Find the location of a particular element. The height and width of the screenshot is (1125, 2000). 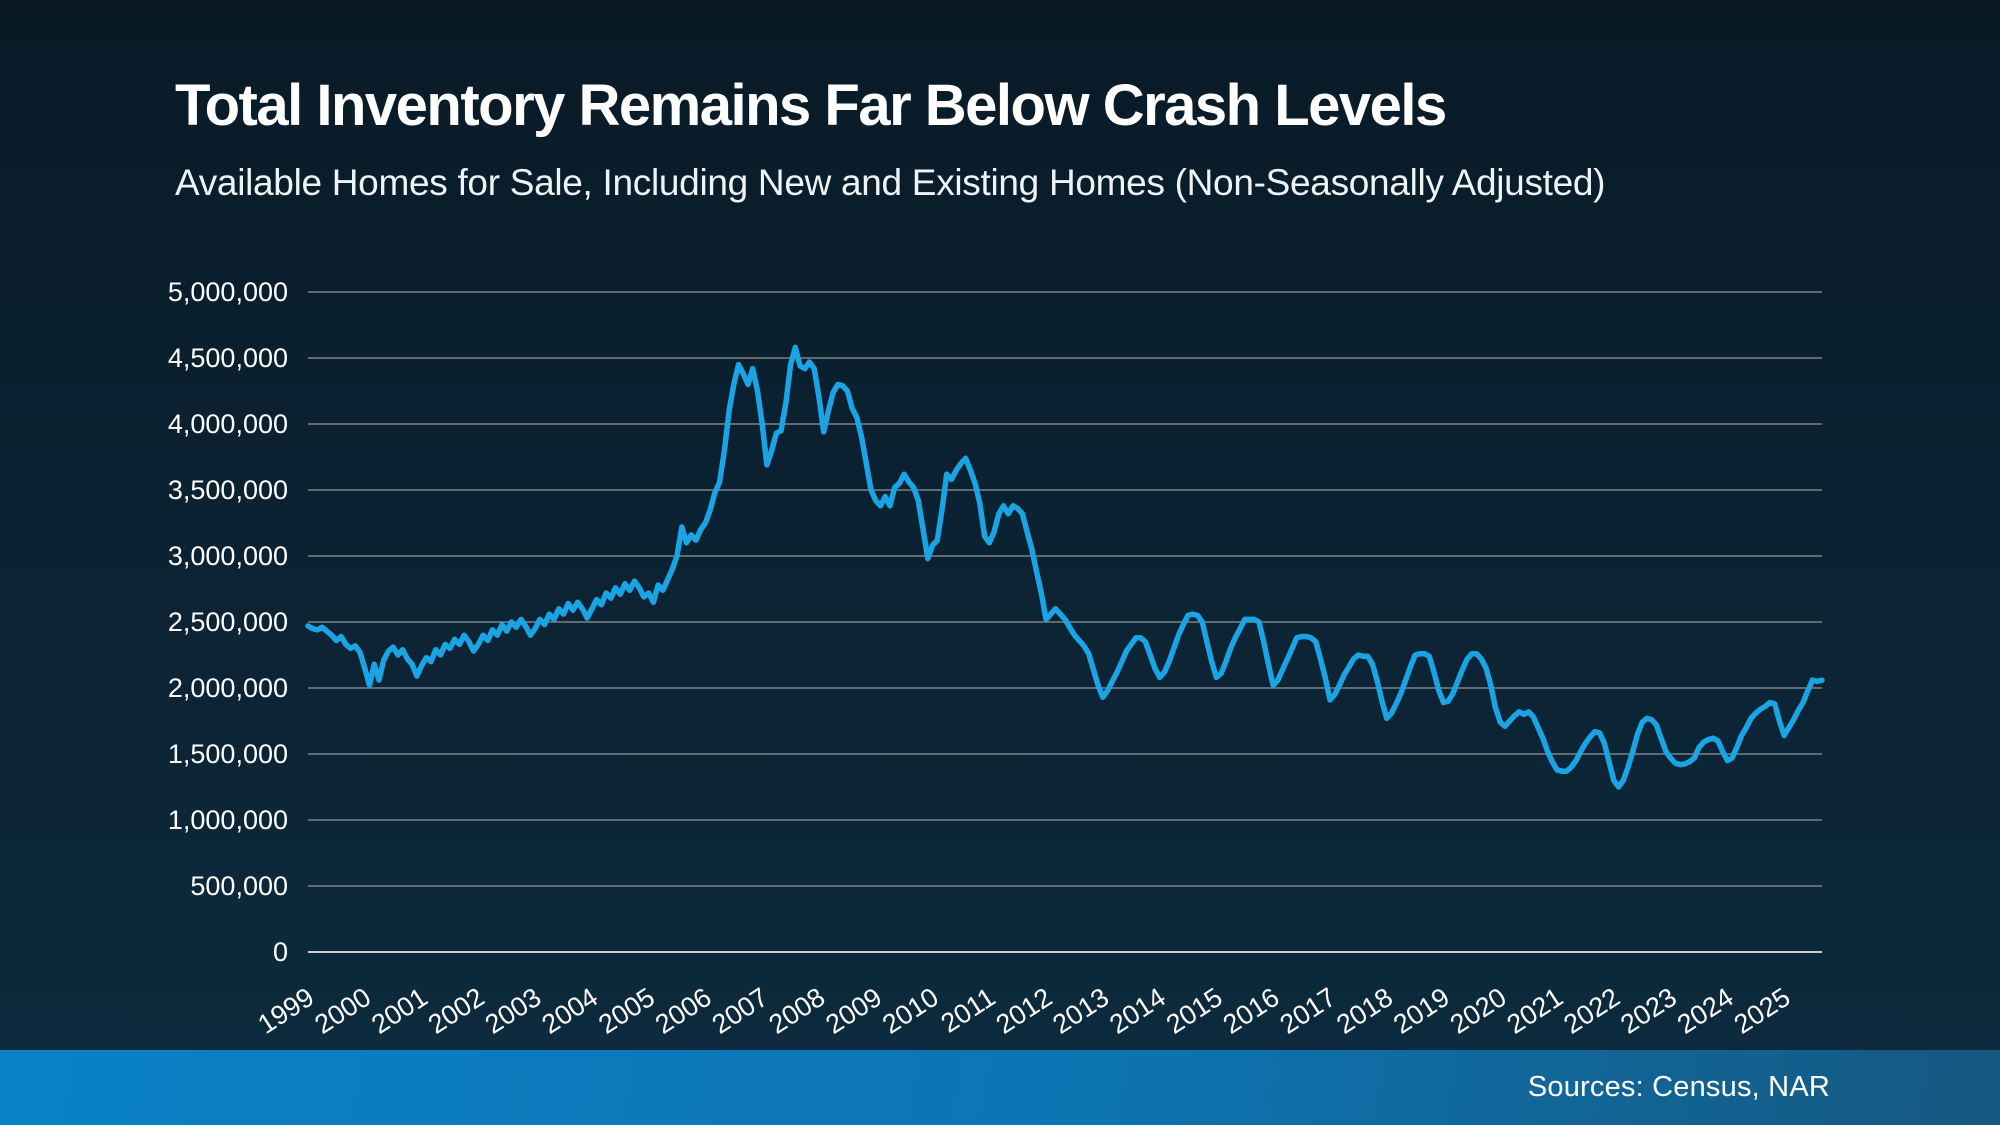

x-axis-tick-label: 2015 is located at coordinates (1194, 1011).